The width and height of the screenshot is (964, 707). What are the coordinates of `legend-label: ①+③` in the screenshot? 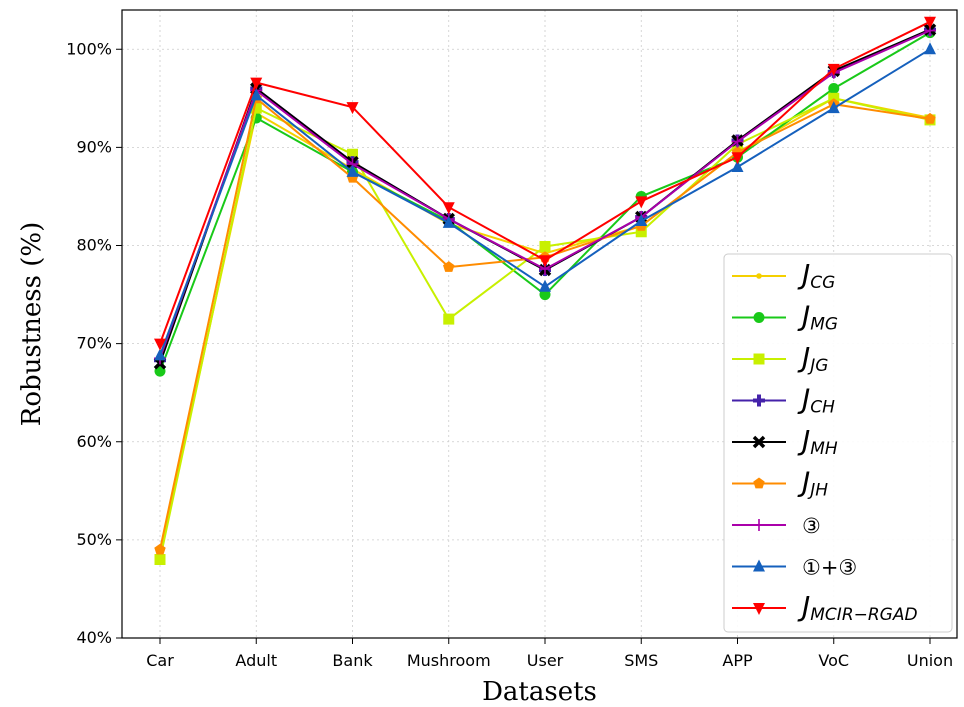 It's located at (829, 568).